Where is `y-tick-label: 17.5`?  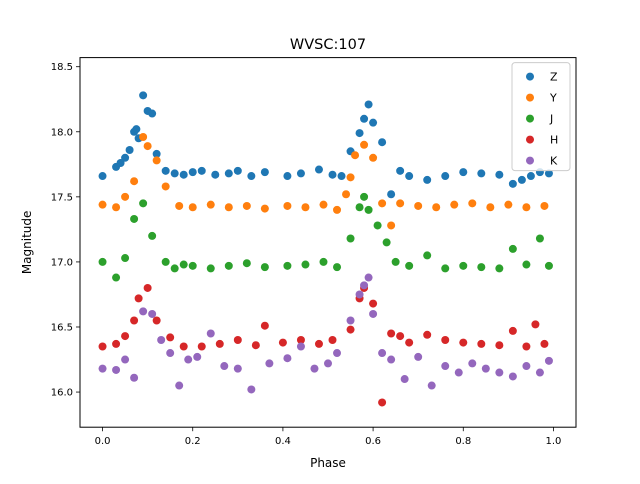
y-tick-label: 17.5 is located at coordinates (62, 197).